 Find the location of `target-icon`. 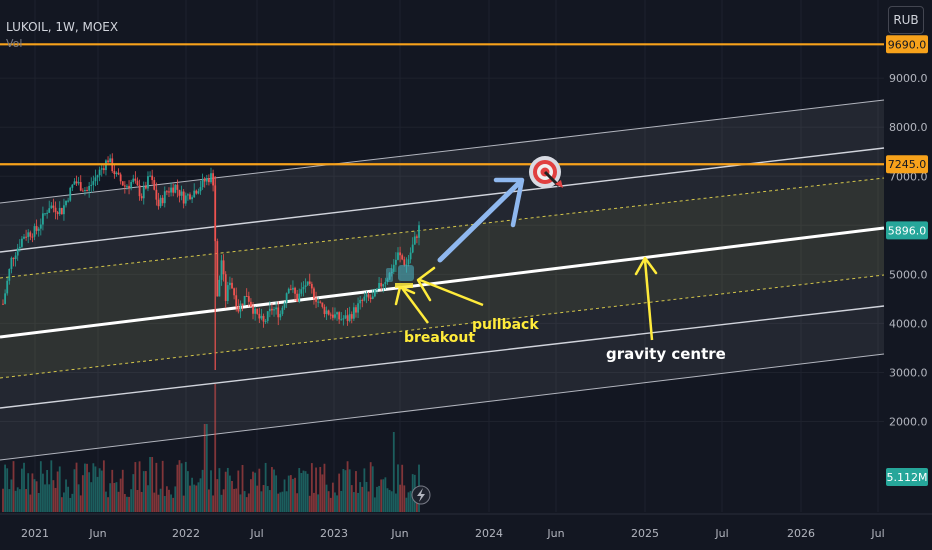

target-icon is located at coordinates (546, 172).